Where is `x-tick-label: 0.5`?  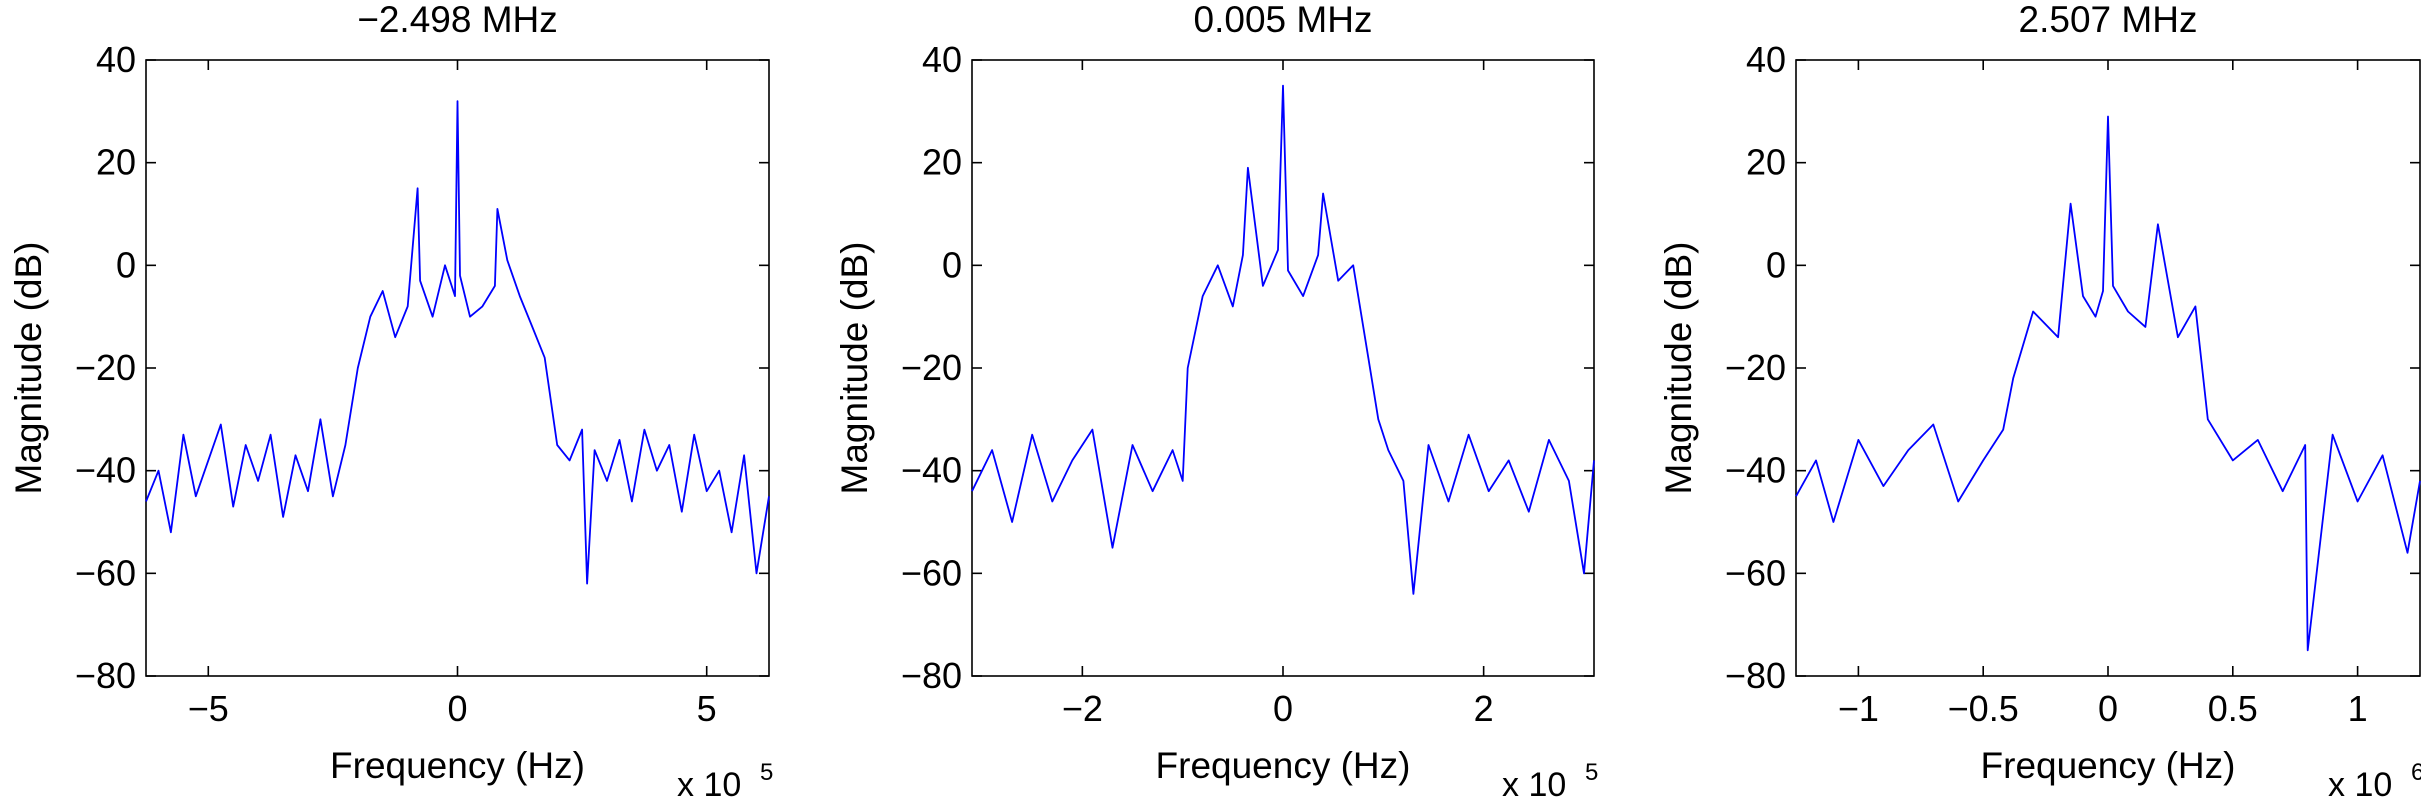
x-tick-label: 0.5 is located at coordinates (2233, 708).